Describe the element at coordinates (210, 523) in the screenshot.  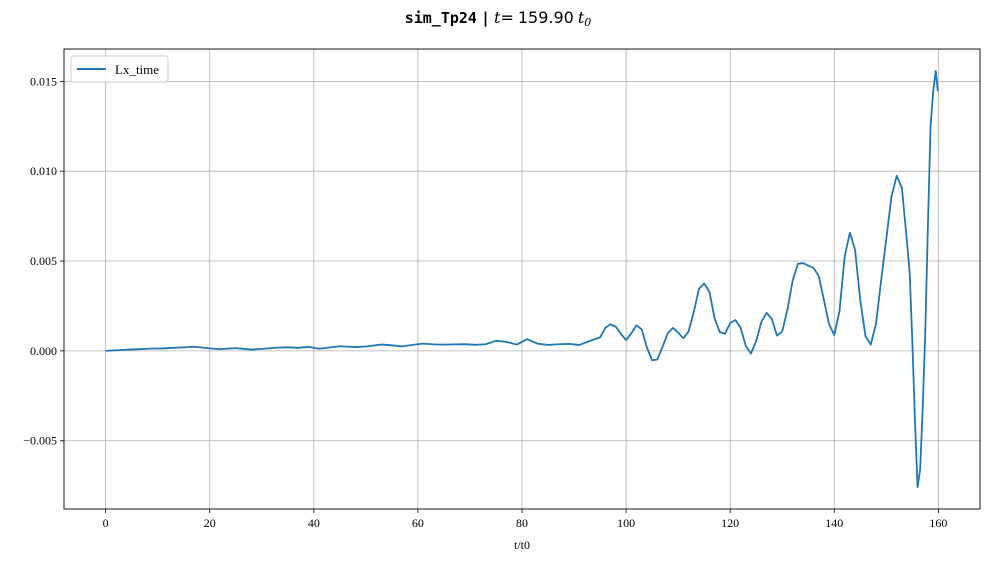
I see `x-tick-label: 20` at that location.